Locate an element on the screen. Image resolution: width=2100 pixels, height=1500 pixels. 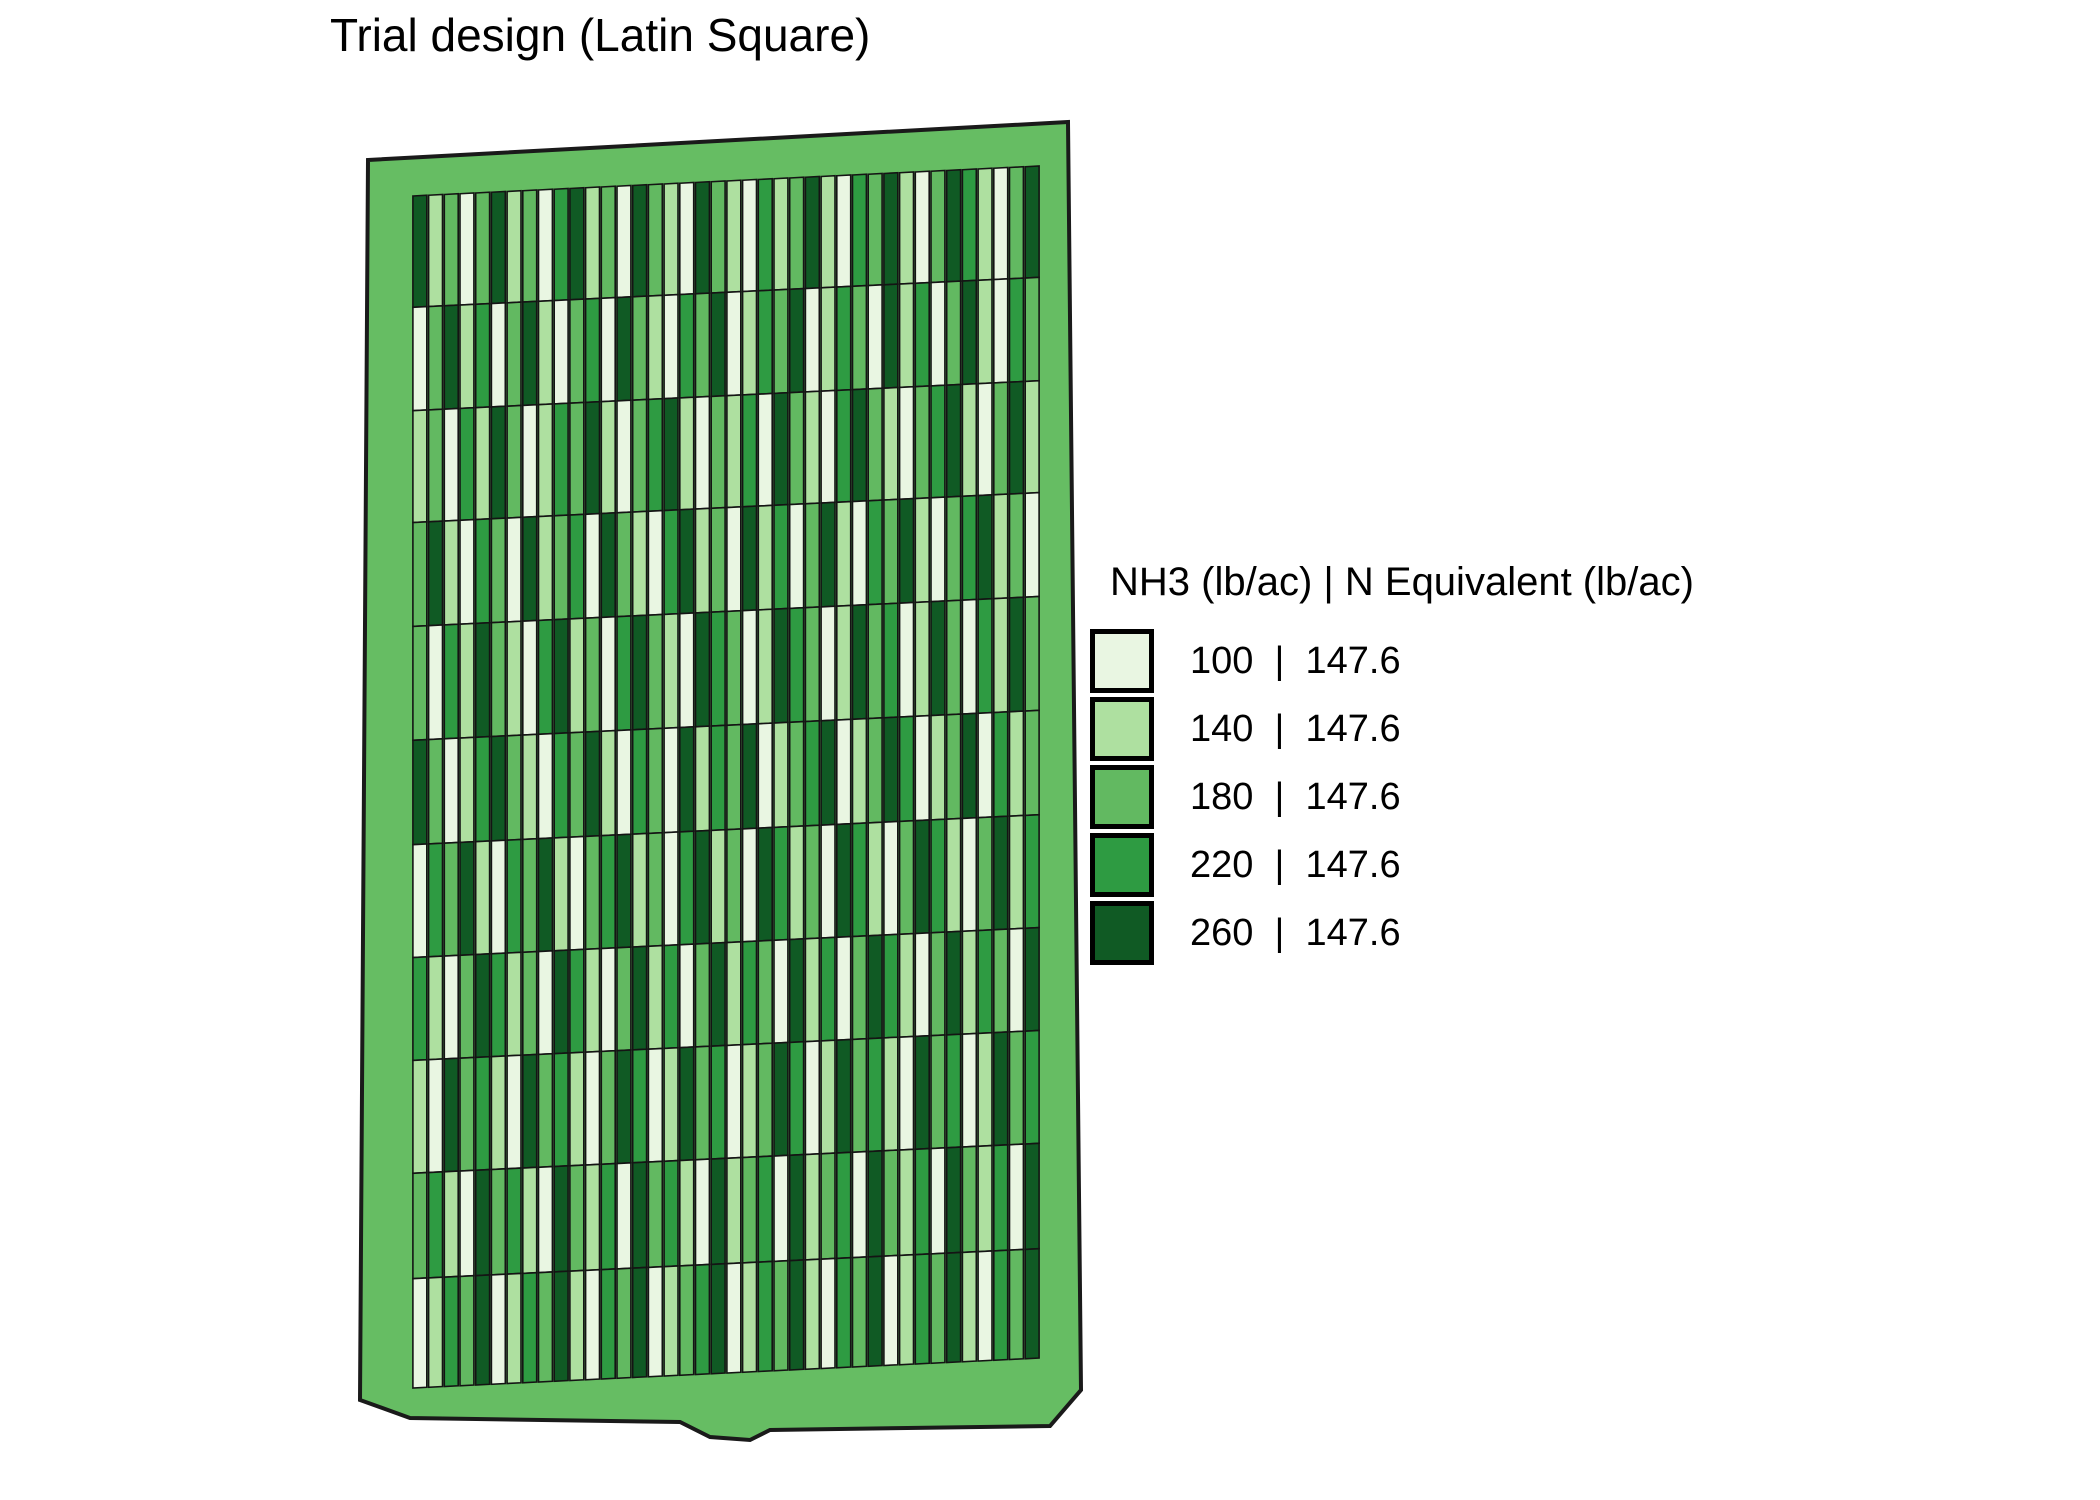
legend-item: 140 | 147.6 is located at coordinates (1490, 729).